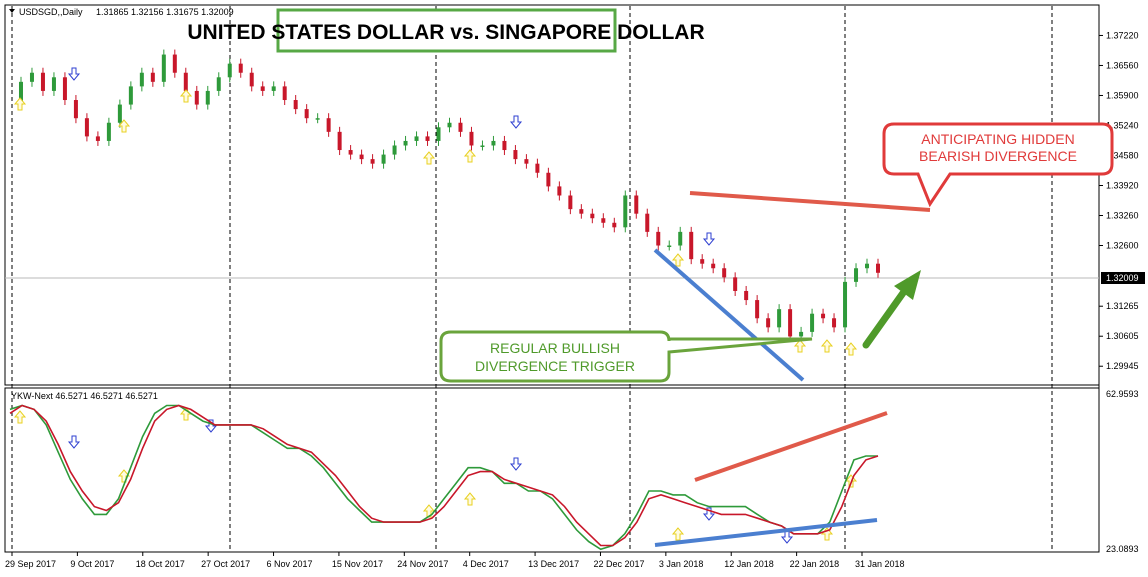 This screenshot has width=1148, height=577. I want to click on symbol-label: USDSGD,,Daily, so click(51, 12).